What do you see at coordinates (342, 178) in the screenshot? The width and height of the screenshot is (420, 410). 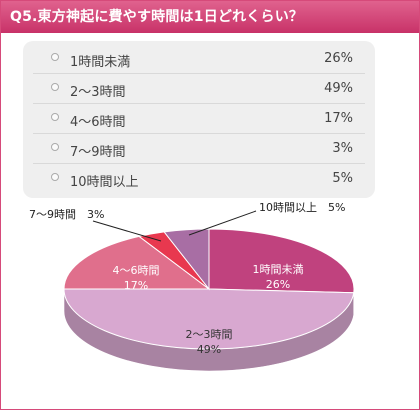 I see `legend-percent: 5%` at bounding box center [342, 178].